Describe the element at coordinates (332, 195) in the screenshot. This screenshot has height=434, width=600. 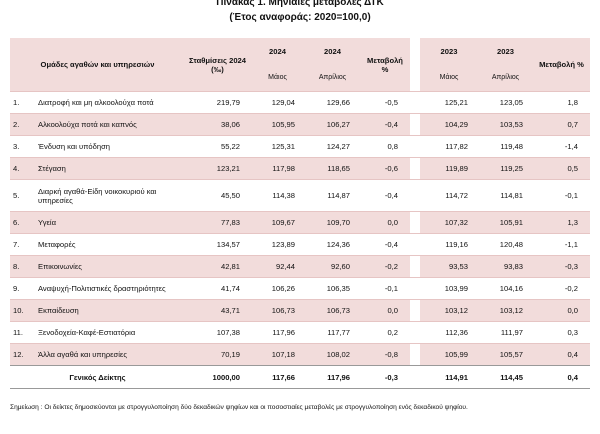
I see `cell: 114,87` at that location.